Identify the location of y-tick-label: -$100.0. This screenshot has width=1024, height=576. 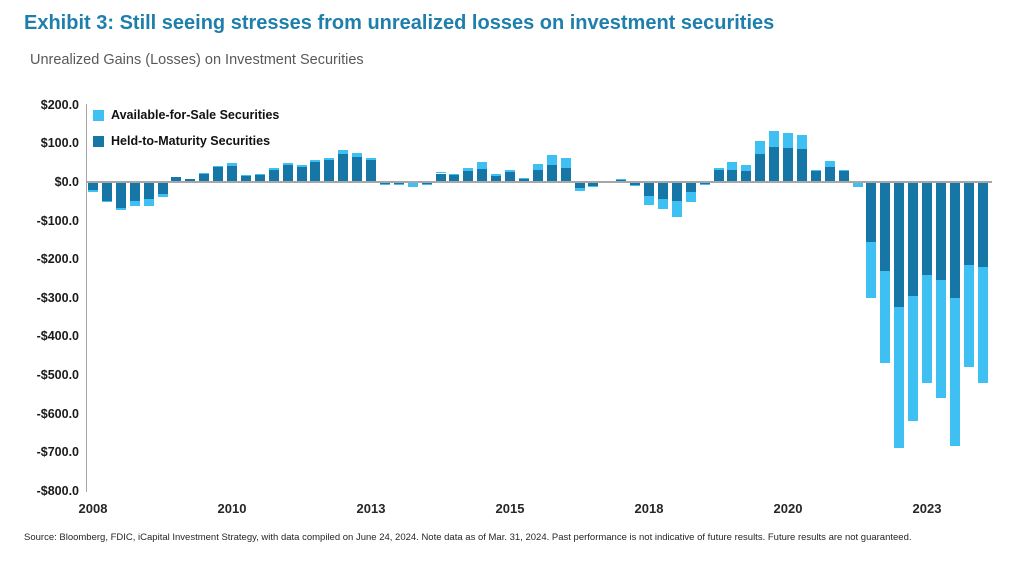
(57, 220).